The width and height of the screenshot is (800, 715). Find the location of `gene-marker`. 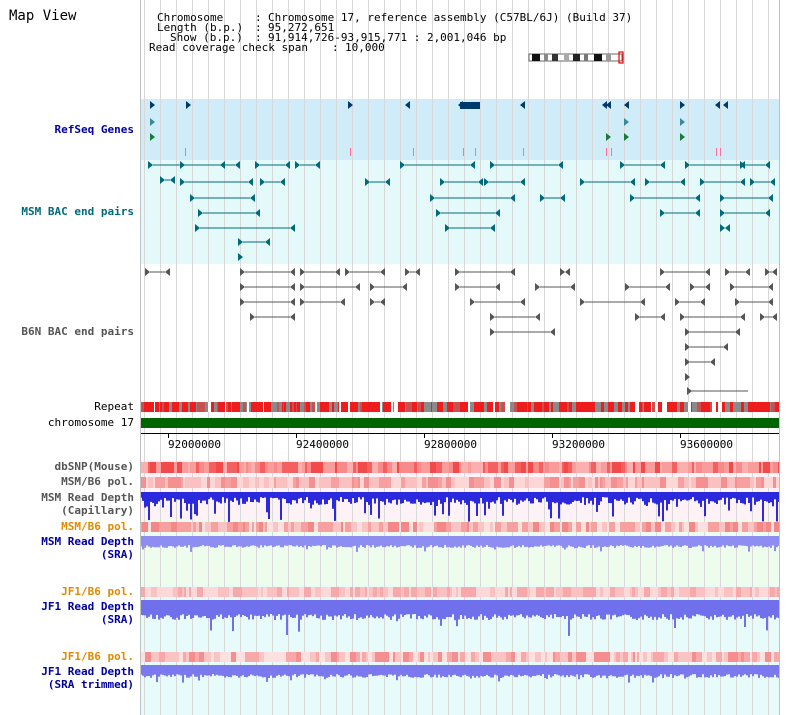

gene-marker is located at coordinates (185, 152).